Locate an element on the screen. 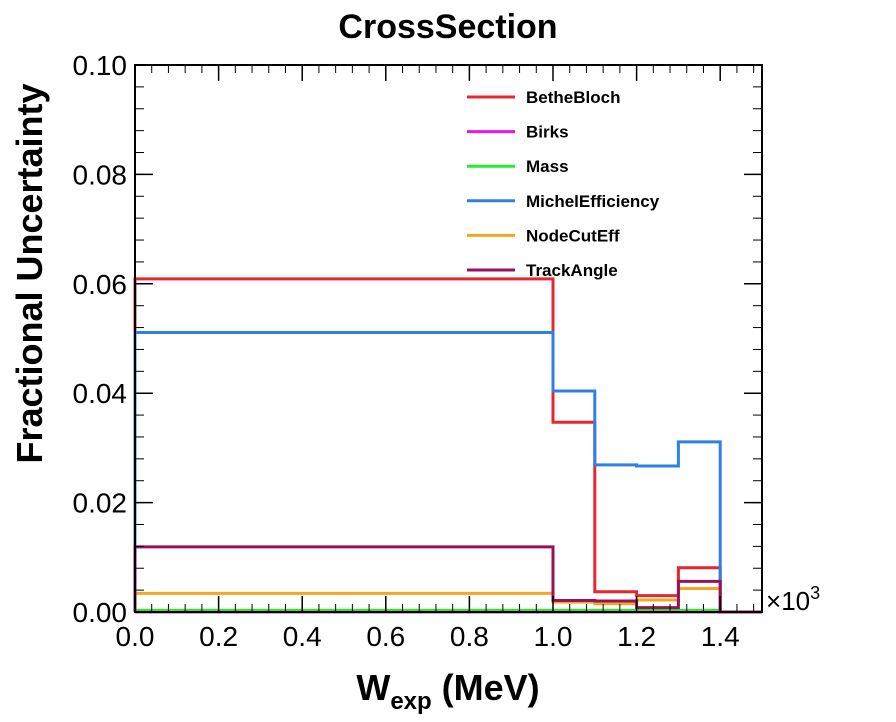 This screenshot has width=896, height=722. legend-label-birks: Birks is located at coordinates (547, 132).